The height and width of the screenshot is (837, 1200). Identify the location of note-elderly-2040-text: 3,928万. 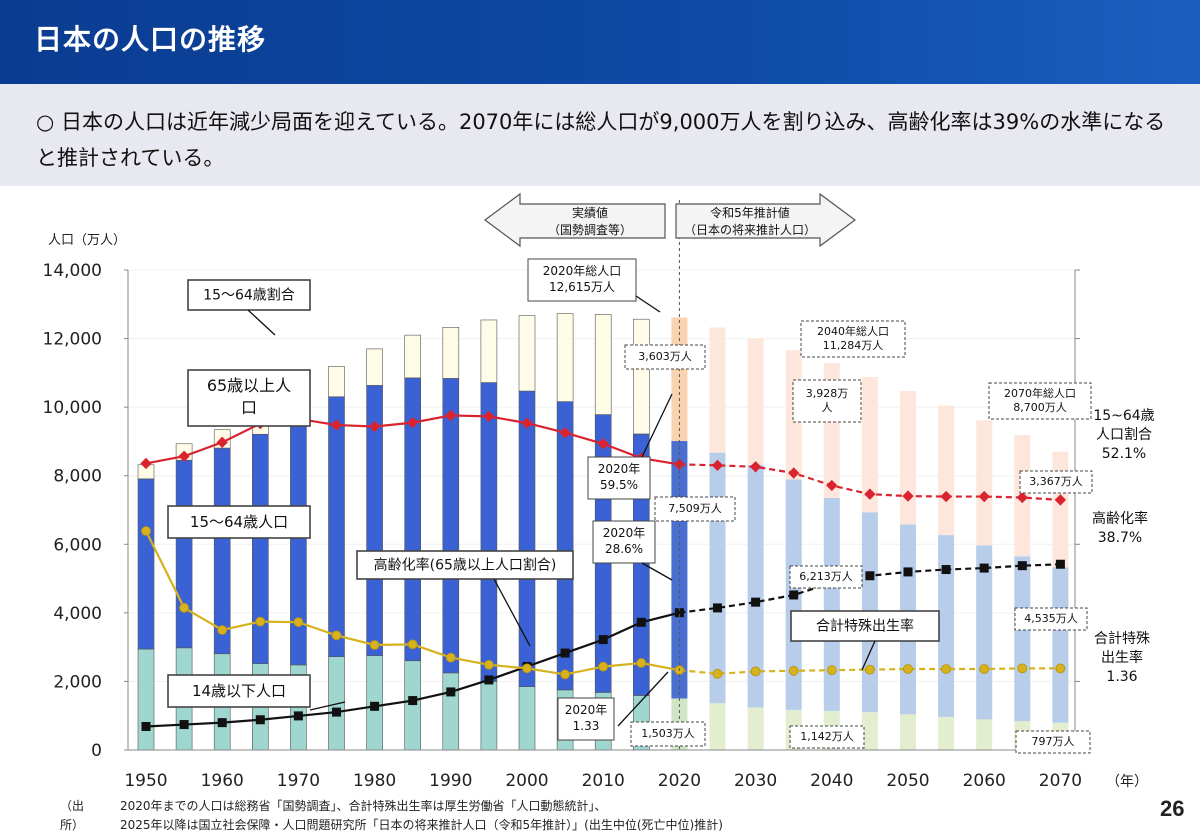
(827, 393).